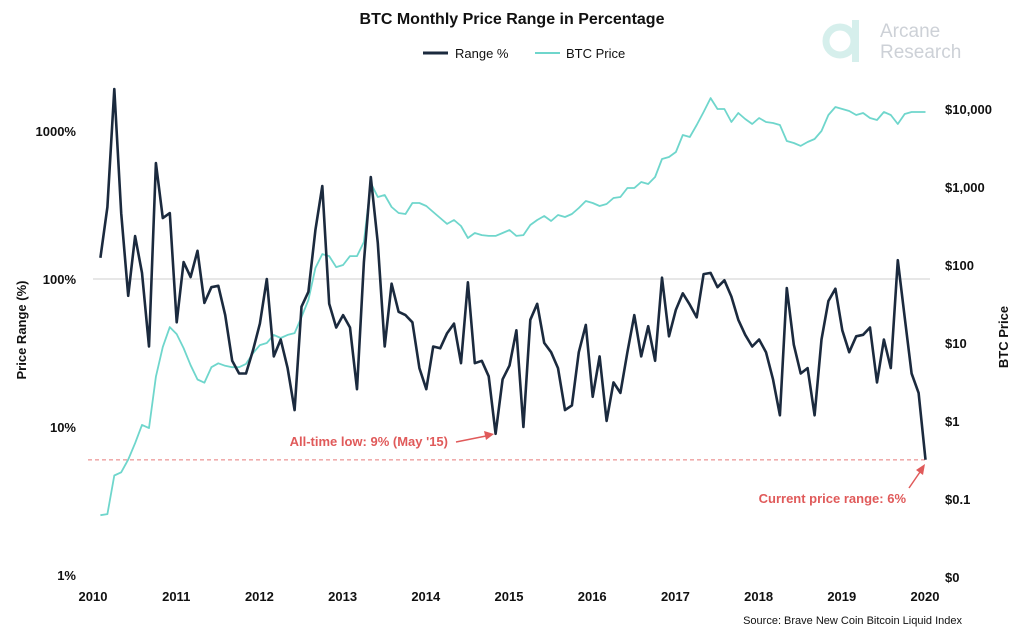 The height and width of the screenshot is (628, 1024). I want to click on y-left-axis-title: Price Range (%), so click(21, 330).